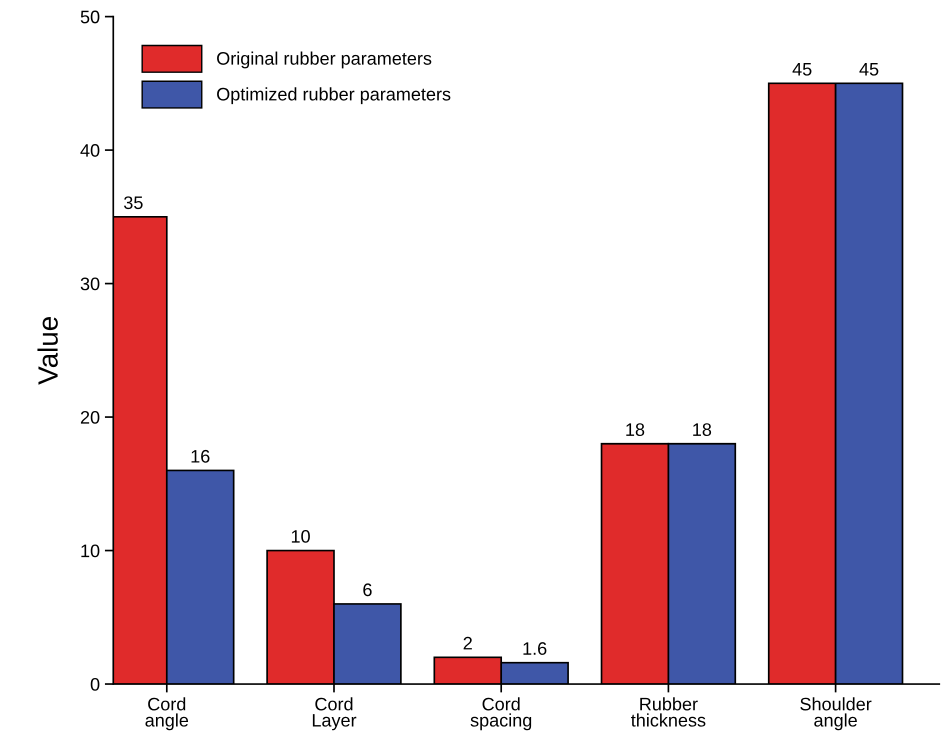 This screenshot has width=944, height=755. What do you see at coordinates (334, 713) in the screenshot?
I see `x-tick-label: Cord Layer` at bounding box center [334, 713].